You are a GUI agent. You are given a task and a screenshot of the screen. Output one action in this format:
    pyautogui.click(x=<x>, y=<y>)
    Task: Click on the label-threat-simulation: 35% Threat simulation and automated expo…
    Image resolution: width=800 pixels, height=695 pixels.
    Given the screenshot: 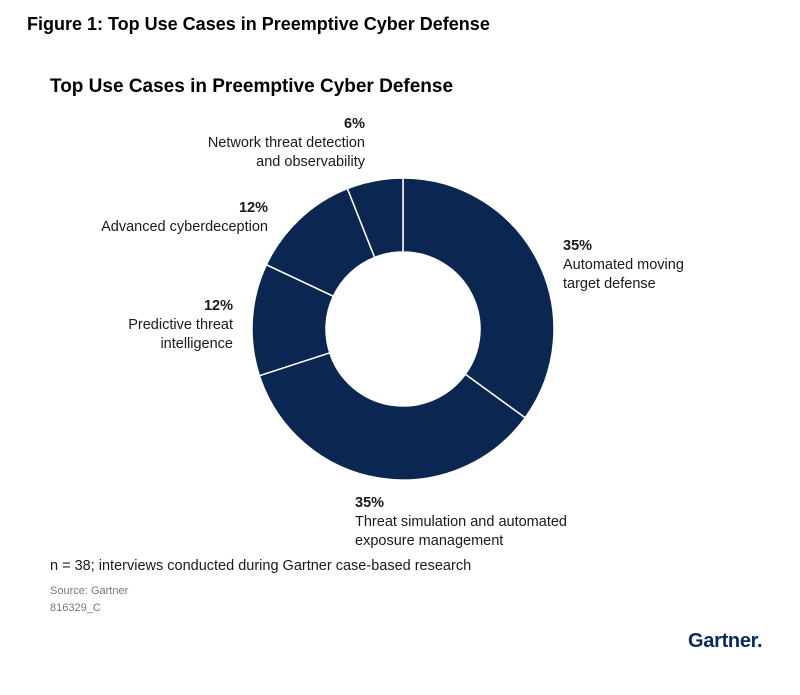 What is the action you would take?
    pyautogui.click(x=461, y=522)
    